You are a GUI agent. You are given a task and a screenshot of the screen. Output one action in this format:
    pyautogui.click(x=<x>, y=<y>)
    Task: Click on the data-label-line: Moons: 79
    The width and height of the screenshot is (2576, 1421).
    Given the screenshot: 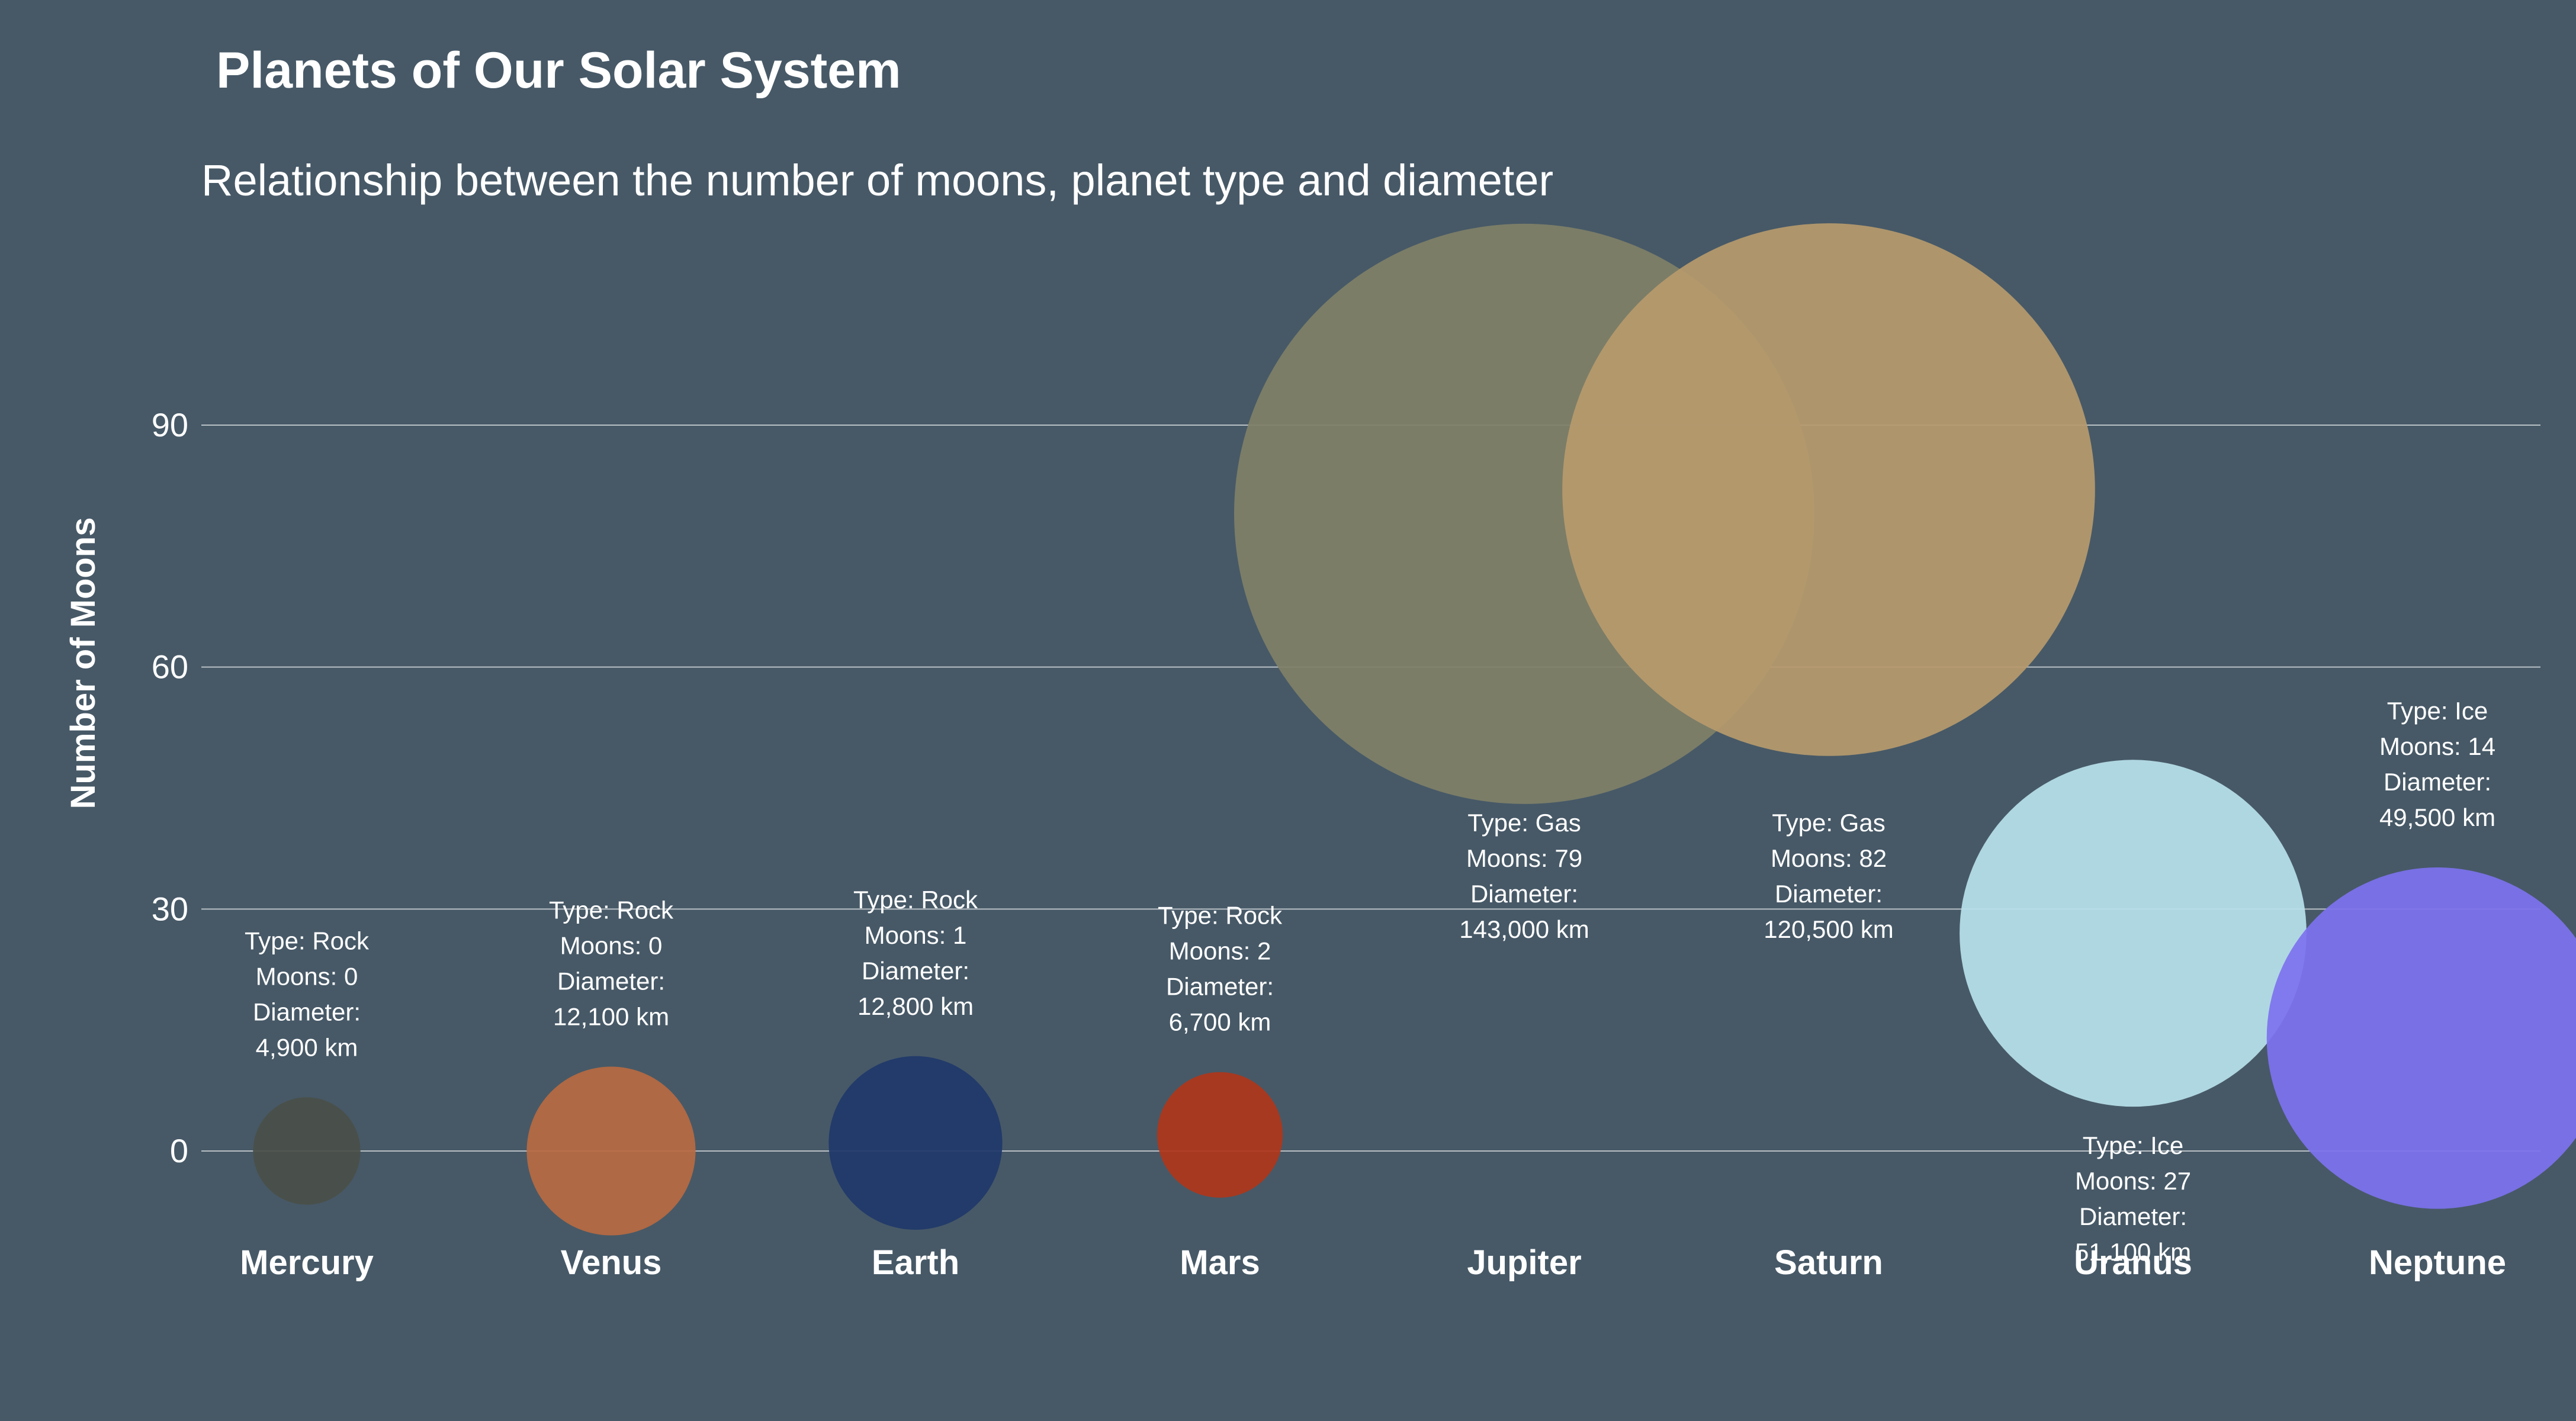 What is the action you would take?
    pyautogui.click(x=1524, y=858)
    